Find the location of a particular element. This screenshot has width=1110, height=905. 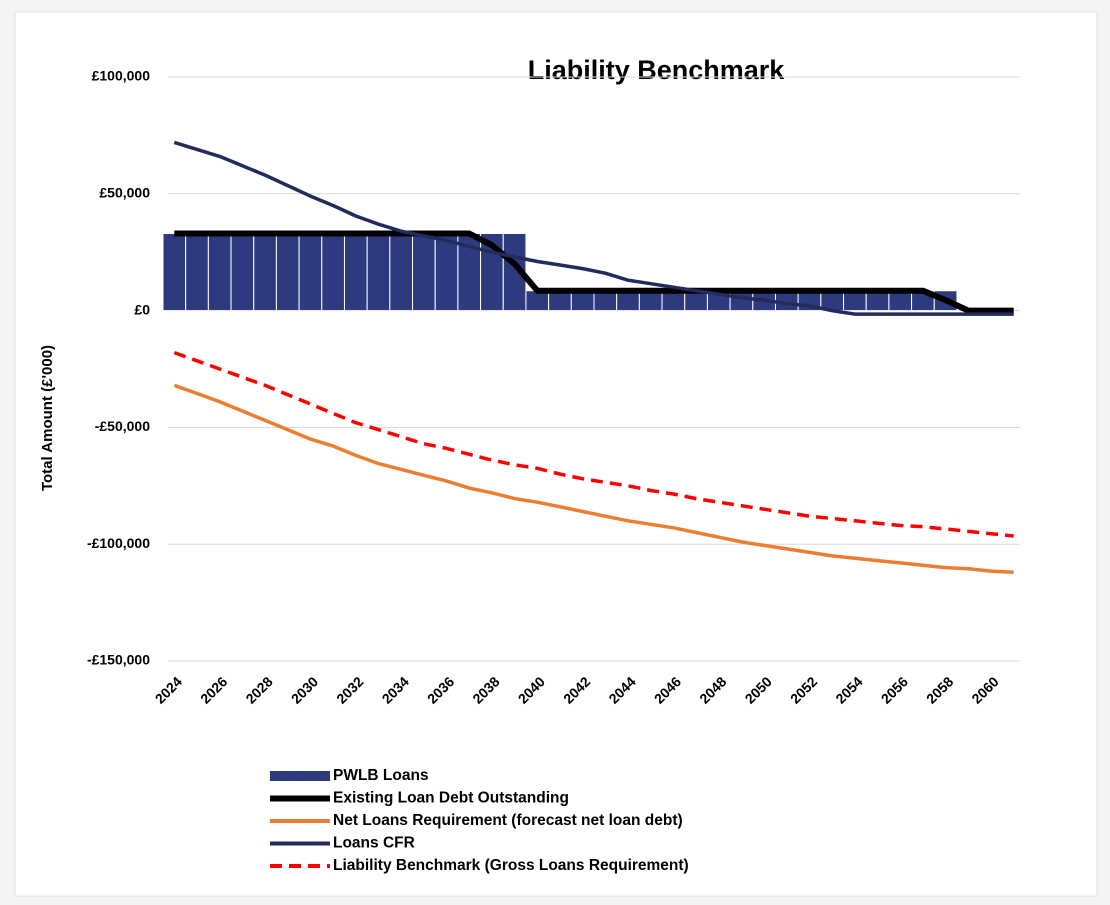

legend-label: Existing Loan Debt Outstanding is located at coordinates (451, 798).